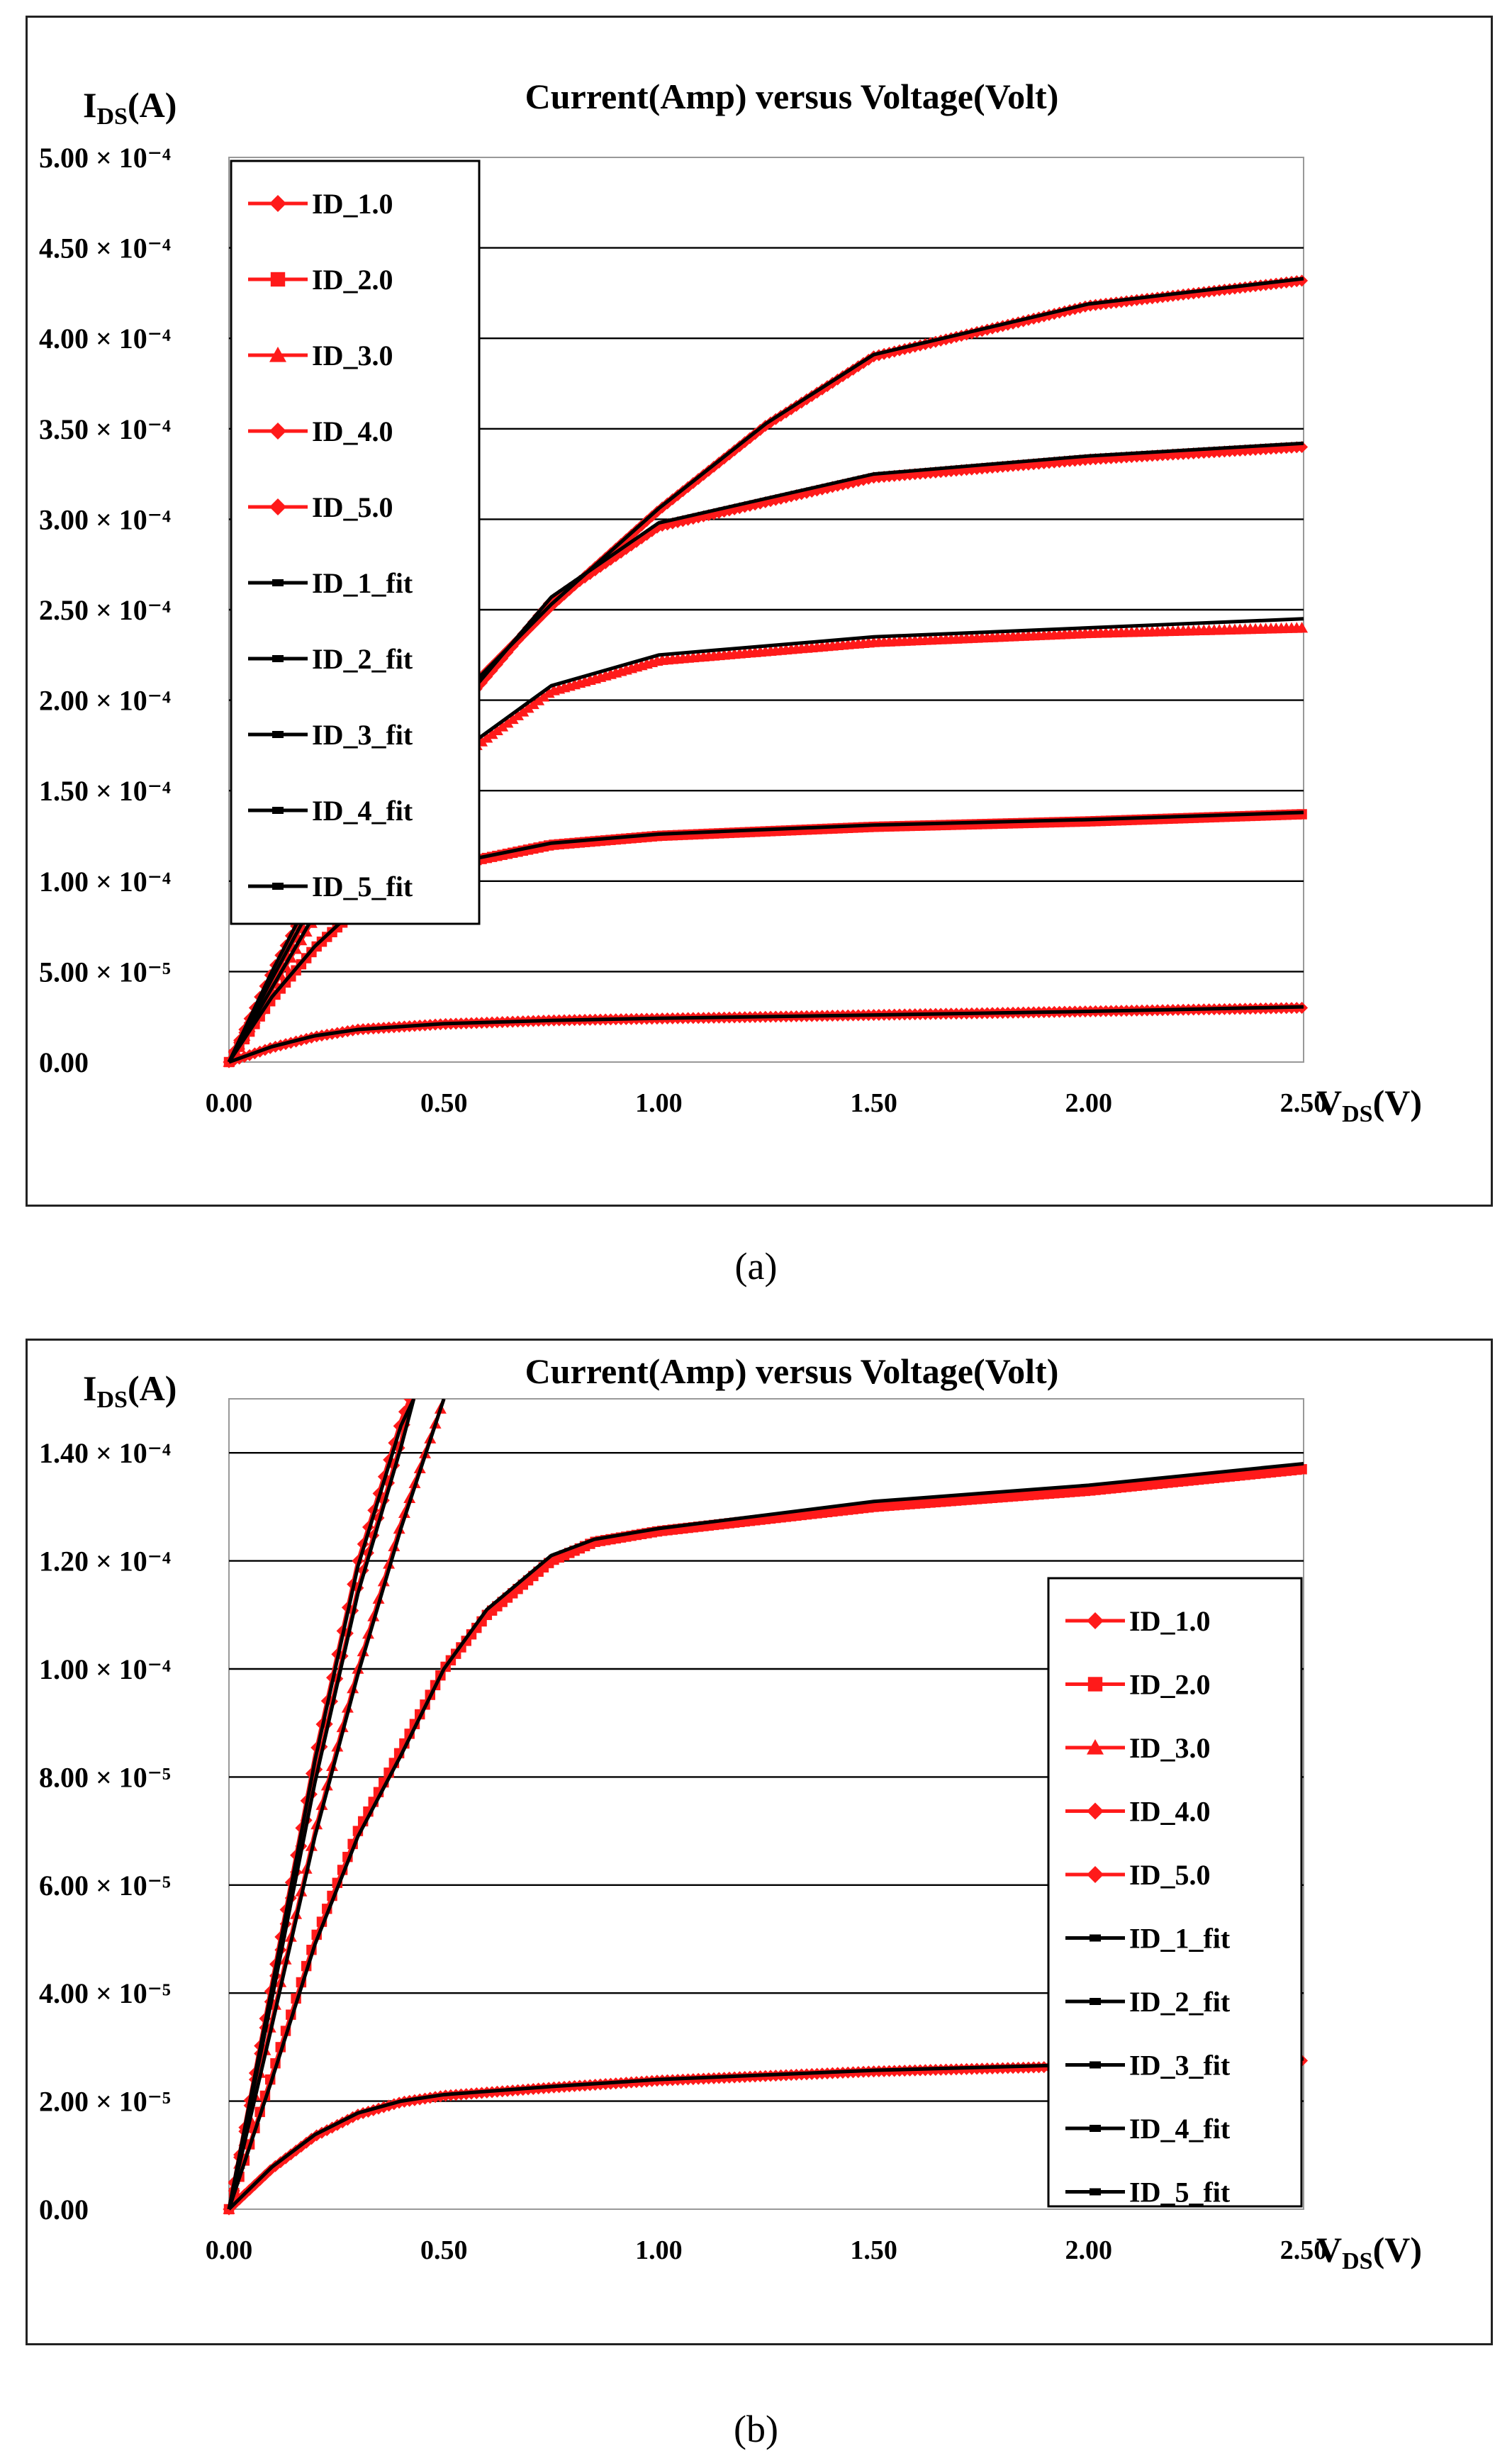 The image size is (1512, 2463). Describe the element at coordinates (363, 735) in the screenshot. I see `legend-label-a-7: ID_3_fit` at that location.